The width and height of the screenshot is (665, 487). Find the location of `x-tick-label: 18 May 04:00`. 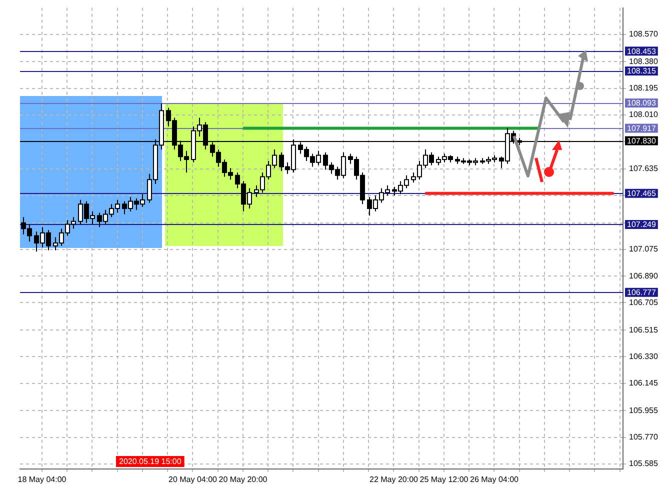

x-tick-label: 18 May 04:00 is located at coordinates (42, 479).